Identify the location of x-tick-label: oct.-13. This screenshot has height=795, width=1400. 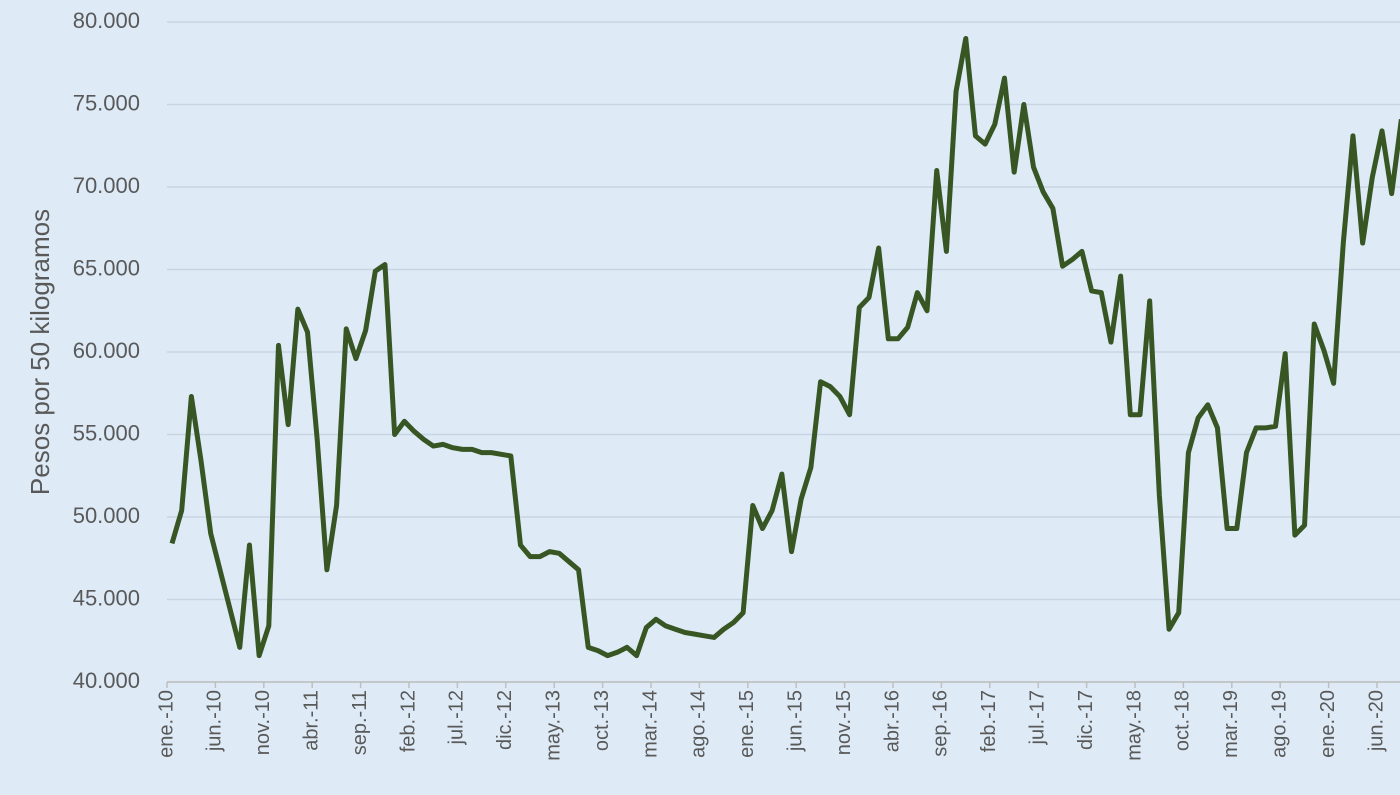
(602, 720).